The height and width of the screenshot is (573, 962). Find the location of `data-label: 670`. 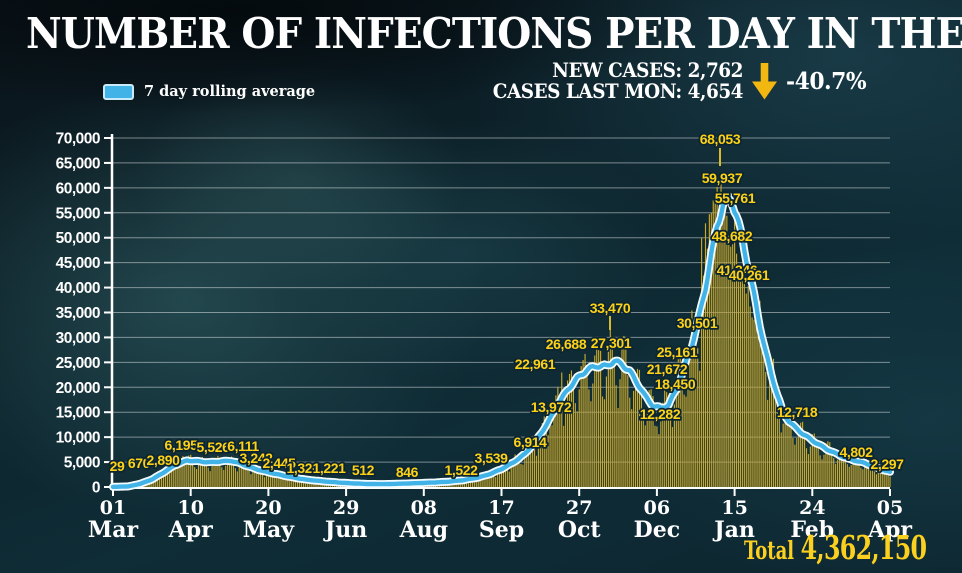

data-label: 670 is located at coordinates (139, 463).